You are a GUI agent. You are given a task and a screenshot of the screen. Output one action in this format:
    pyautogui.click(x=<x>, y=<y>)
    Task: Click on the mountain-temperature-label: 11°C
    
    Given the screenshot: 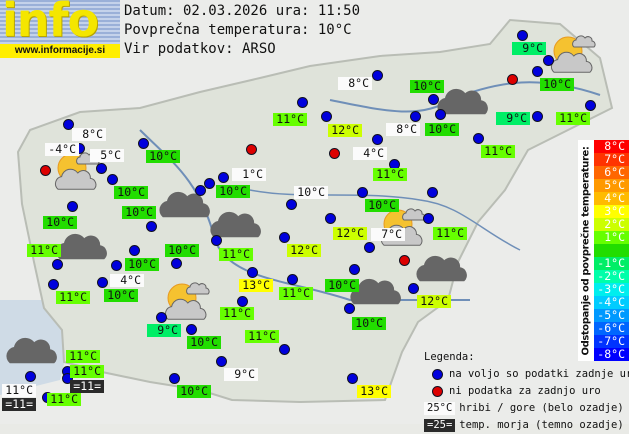 What is the action you would take?
    pyautogui.click(x=19, y=390)
    